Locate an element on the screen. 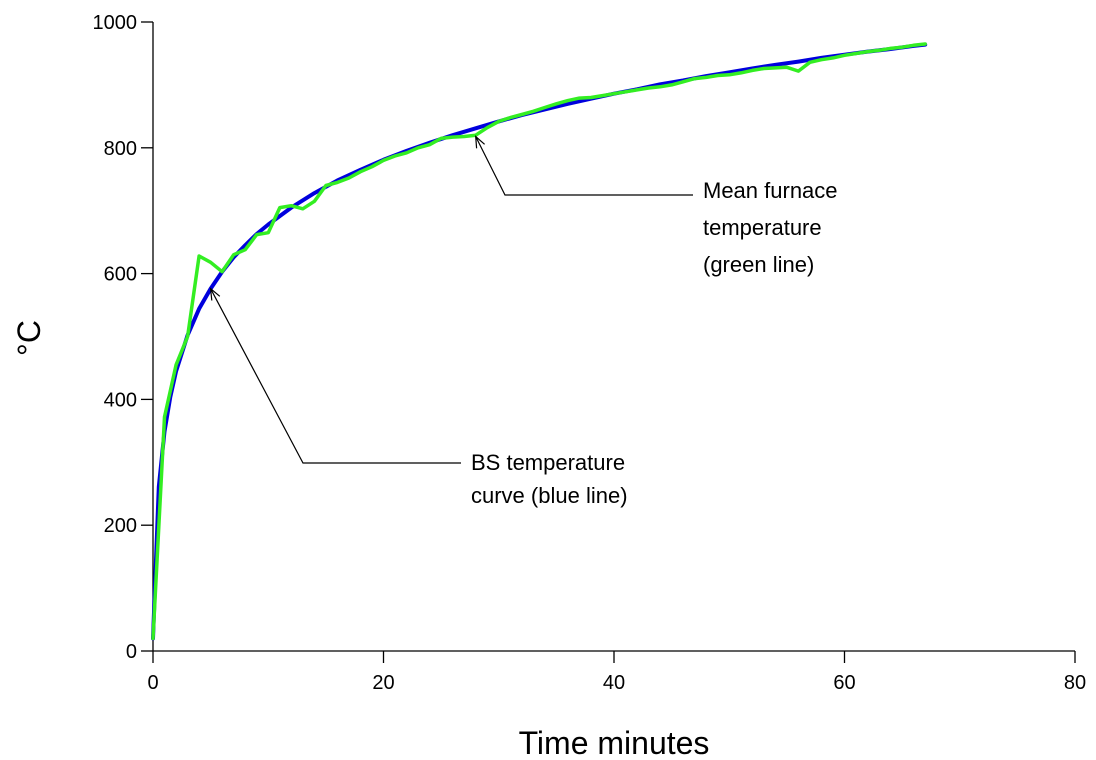 The image size is (1096, 760). annotation-text: temperature is located at coordinates (762, 227).